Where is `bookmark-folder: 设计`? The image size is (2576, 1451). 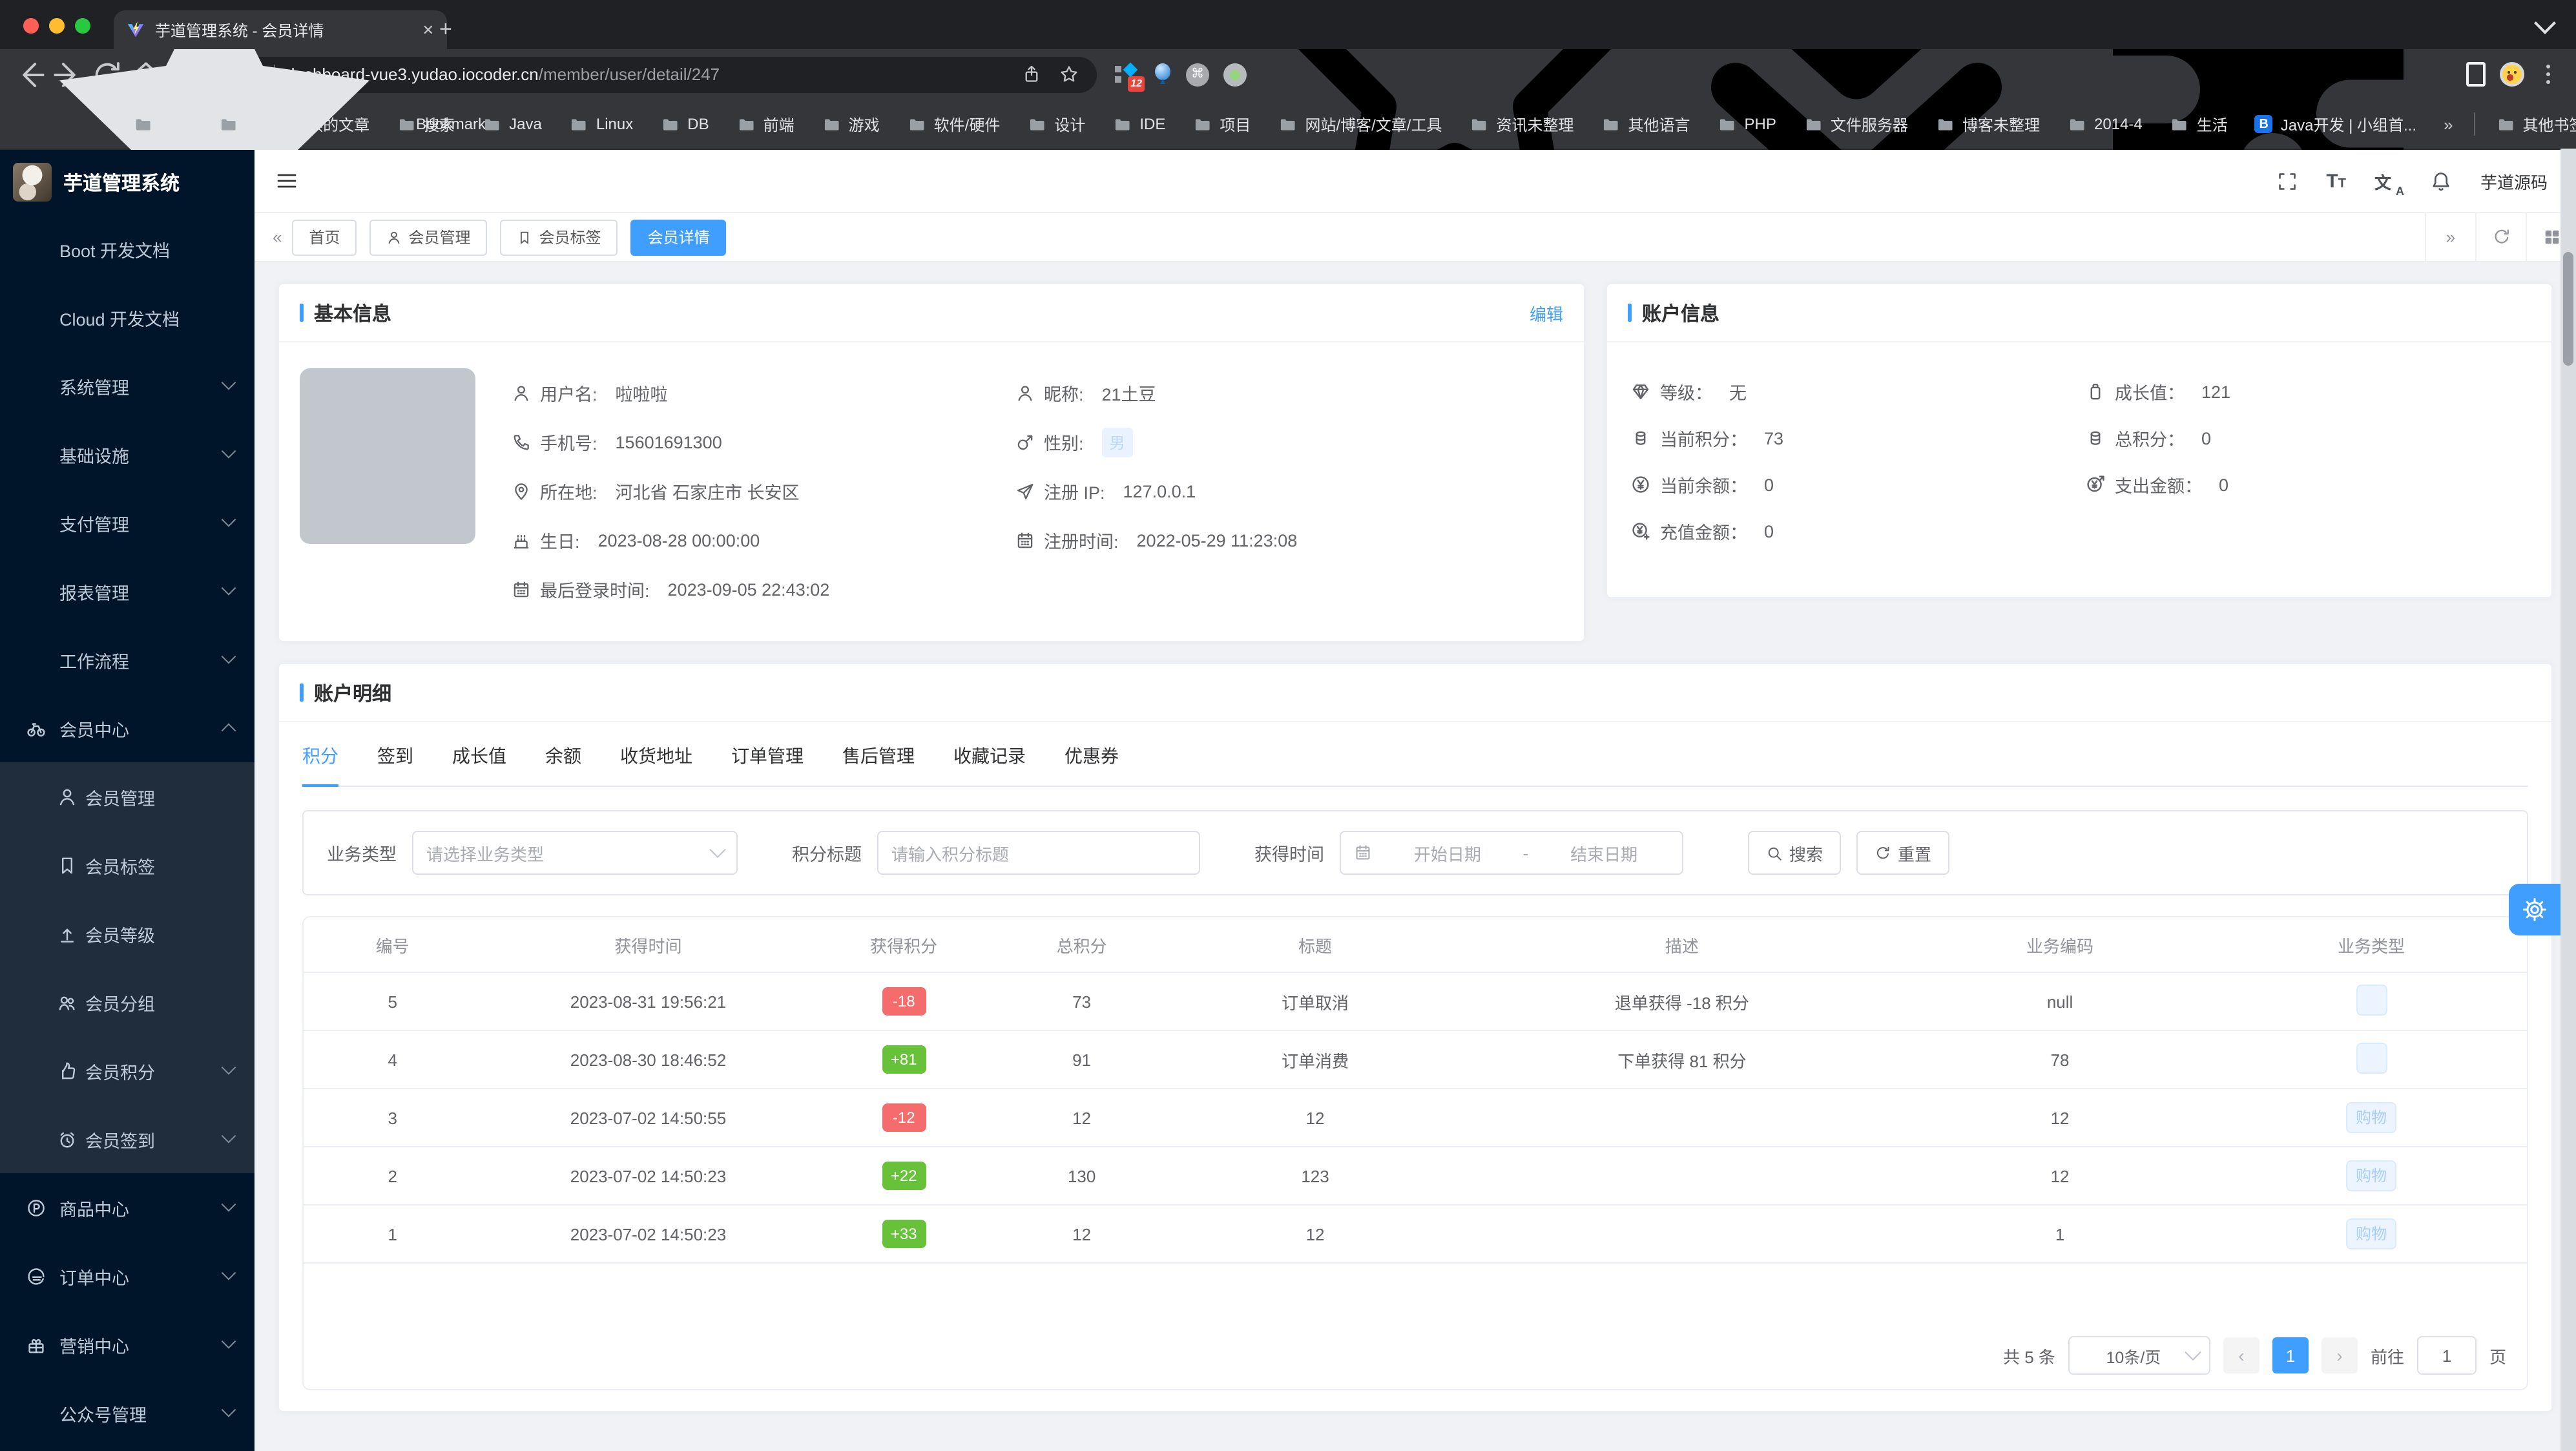
bookmark-folder: 设计 is located at coordinates (1056, 124).